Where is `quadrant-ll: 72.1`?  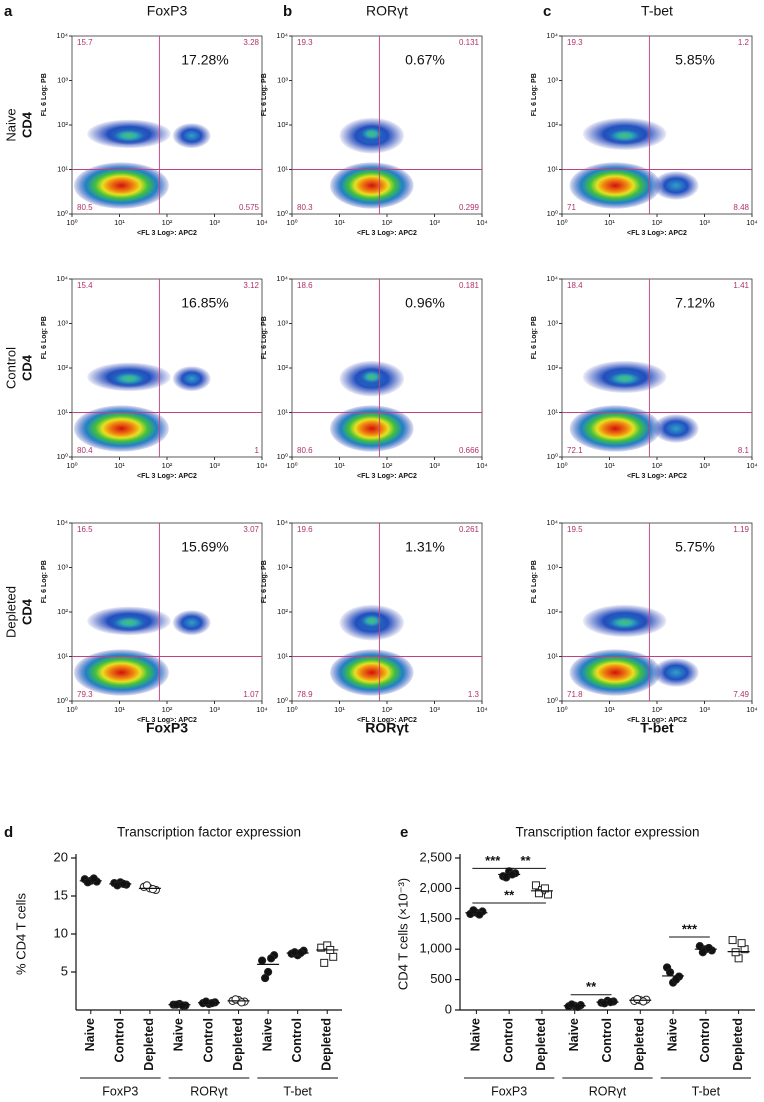
quadrant-ll: 72.1 is located at coordinates (575, 450).